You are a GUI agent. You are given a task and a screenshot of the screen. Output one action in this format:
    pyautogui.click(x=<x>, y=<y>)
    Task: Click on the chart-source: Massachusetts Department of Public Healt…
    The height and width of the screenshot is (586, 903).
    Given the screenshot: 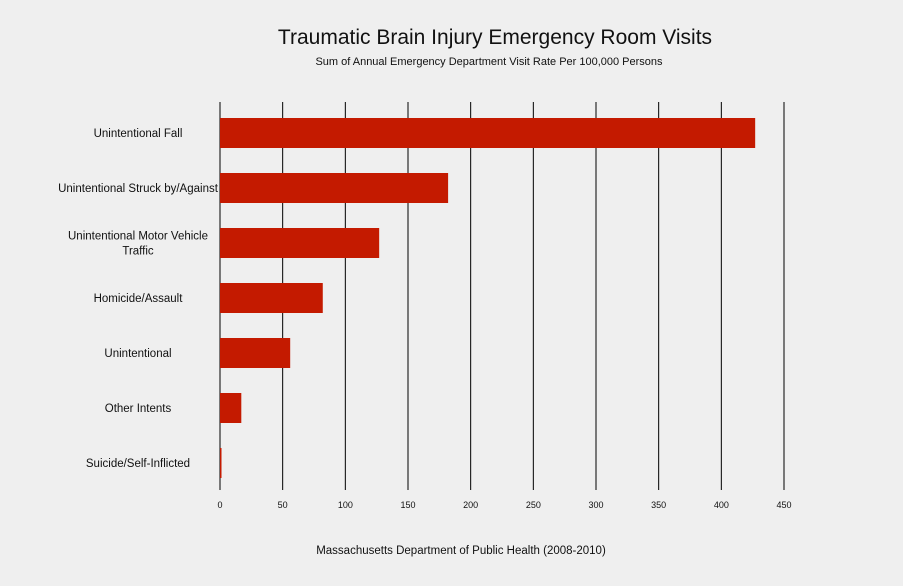 What is the action you would take?
    pyautogui.click(x=461, y=551)
    